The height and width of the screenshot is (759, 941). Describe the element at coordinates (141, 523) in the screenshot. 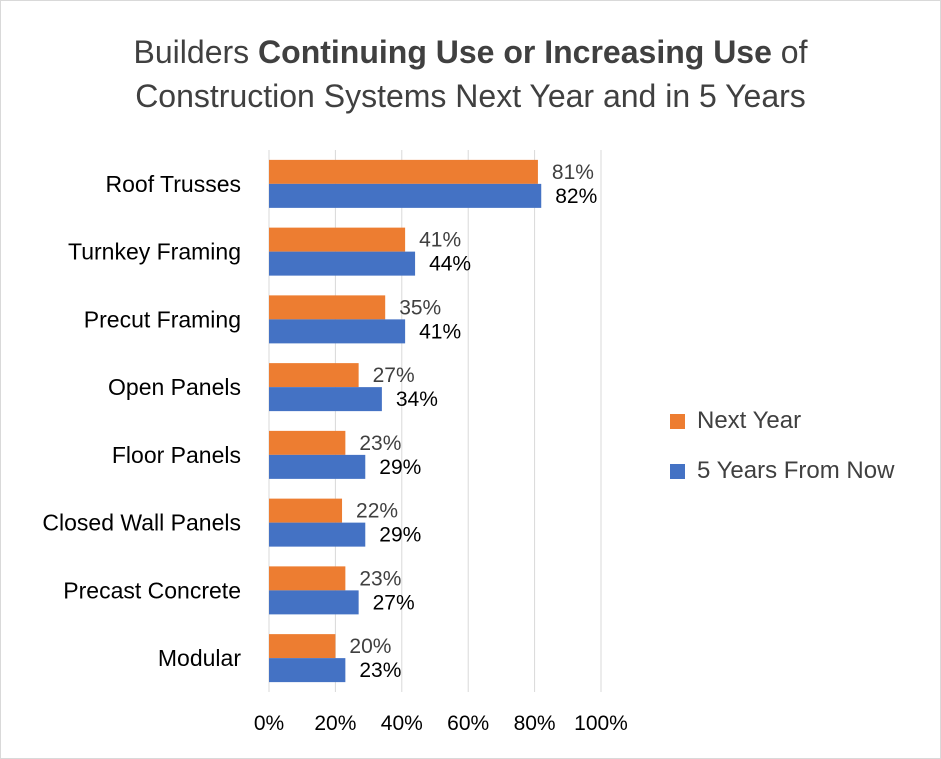

I see `category-label: Closed Wall Panels` at that location.